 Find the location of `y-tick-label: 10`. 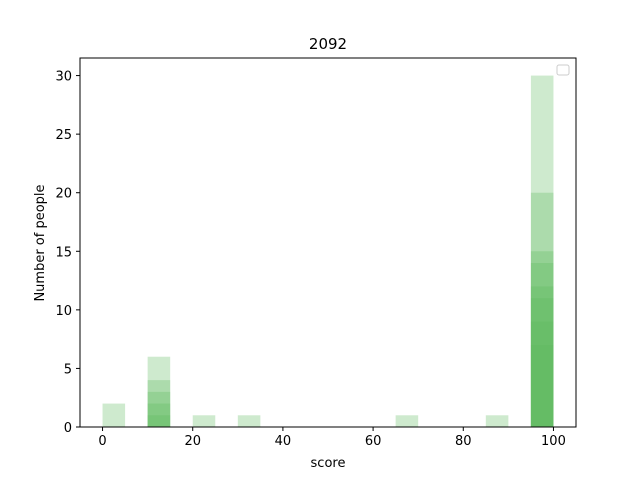

y-tick-label: 10 is located at coordinates (63, 311).